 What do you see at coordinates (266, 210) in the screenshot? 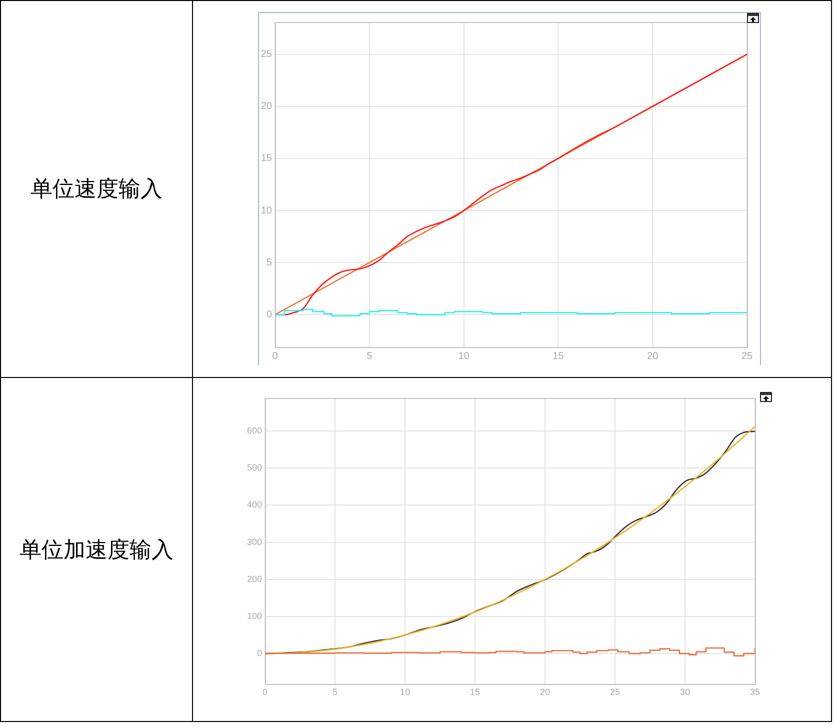
I see `y-tick-label: 10` at bounding box center [266, 210].